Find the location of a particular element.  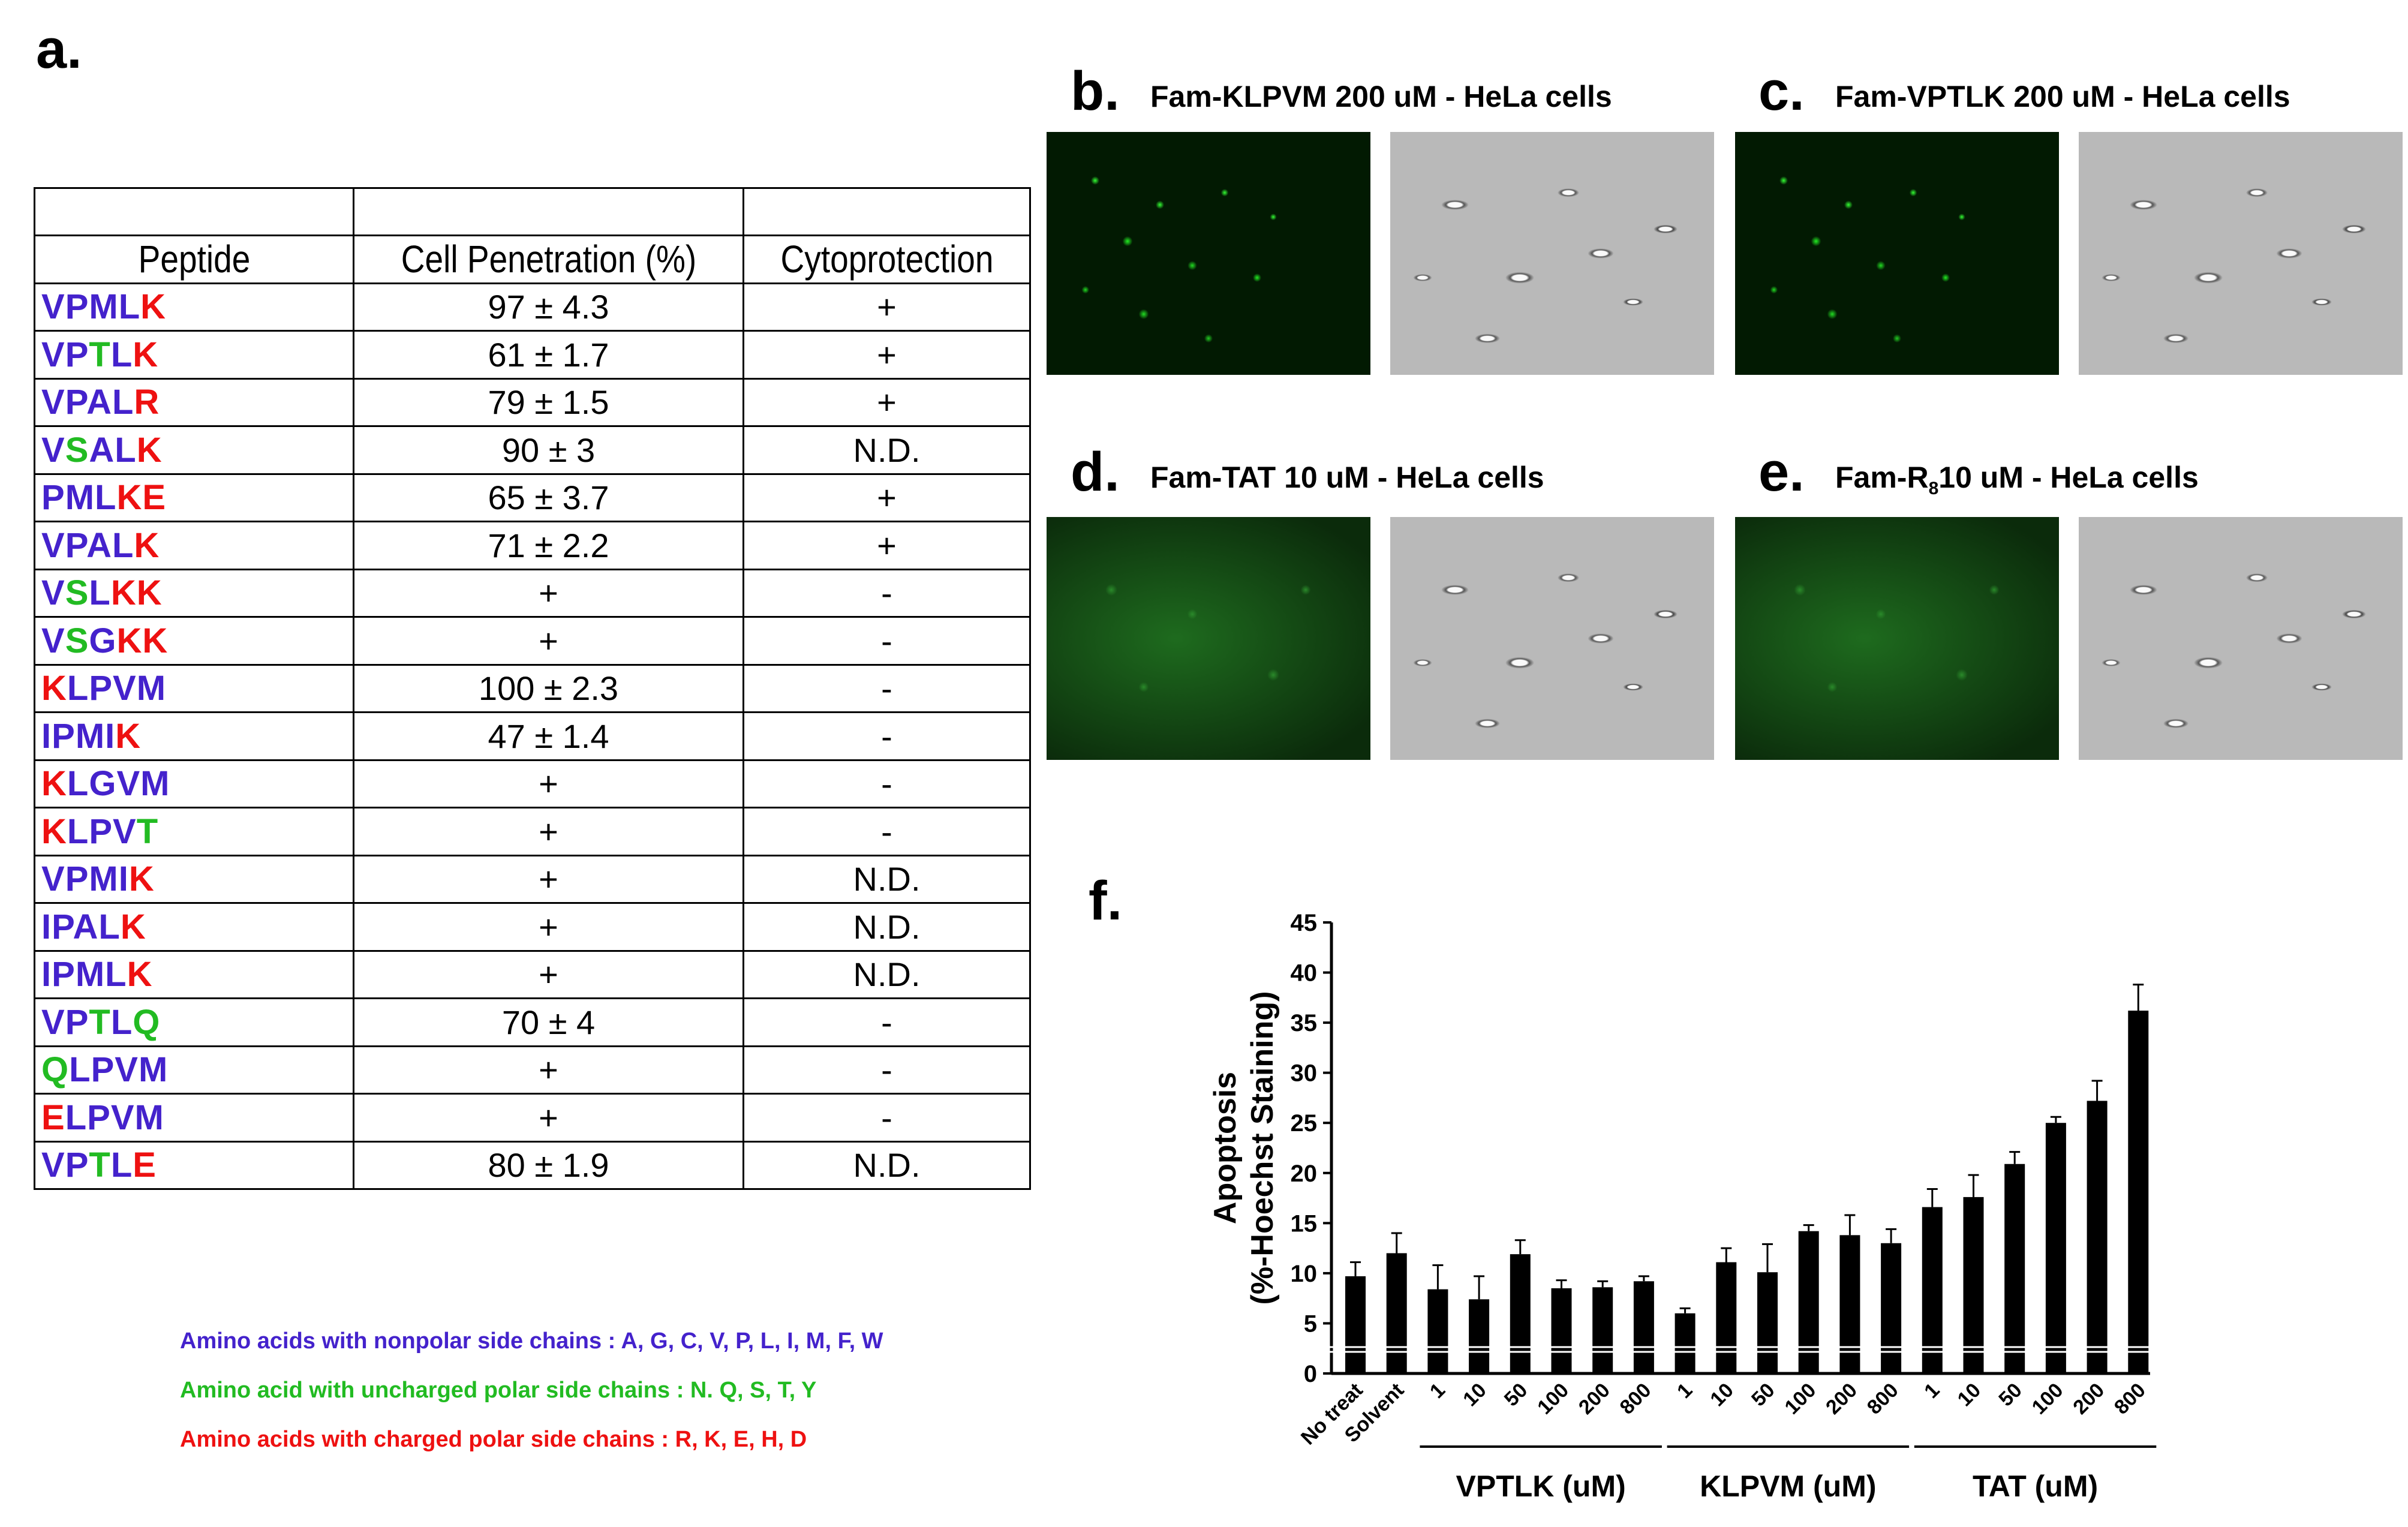

peptide-cell: QLPVM is located at coordinates (194, 1070).